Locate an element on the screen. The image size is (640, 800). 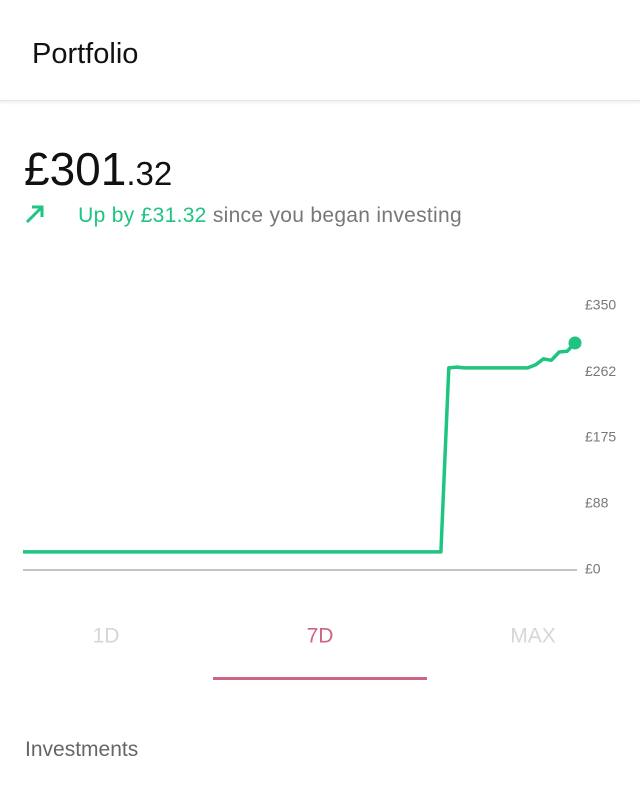
y-tick-label: £175 is located at coordinates (600, 437).